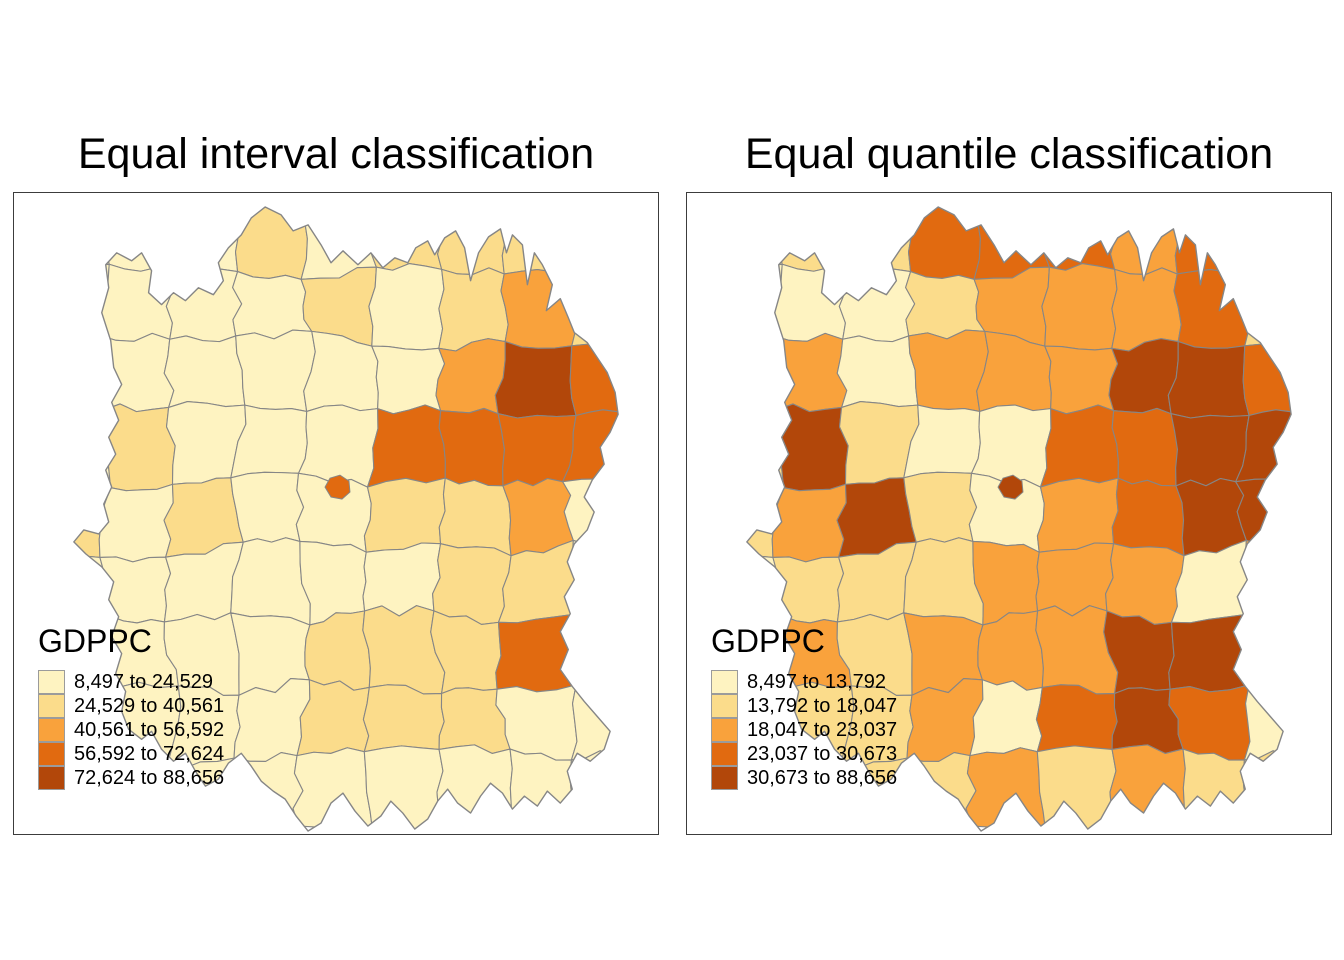  I want to click on legend-row: 30,673 to 88,656, so click(804, 777).